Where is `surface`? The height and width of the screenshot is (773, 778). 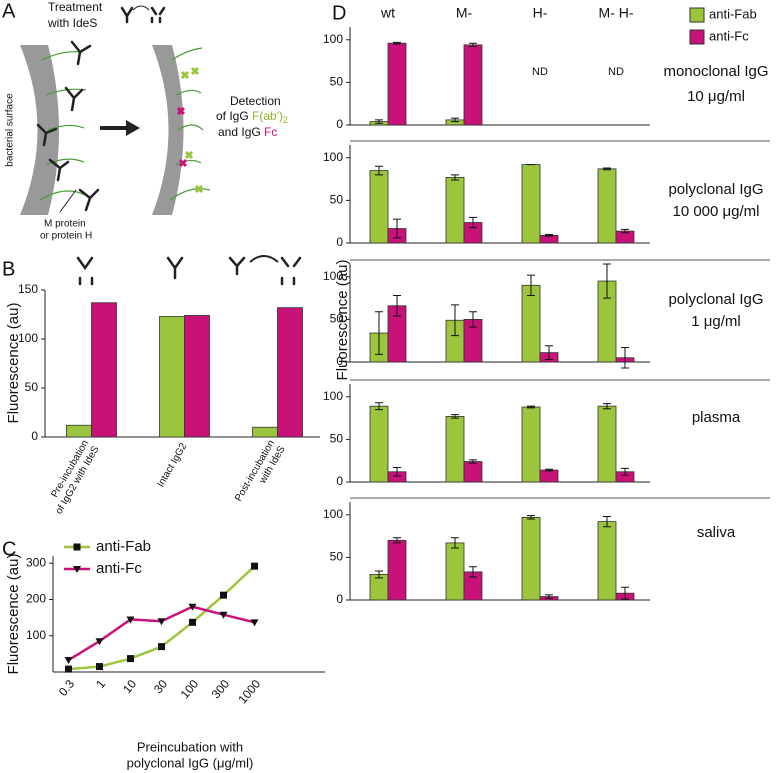
surface is located at coordinates (39, 130).